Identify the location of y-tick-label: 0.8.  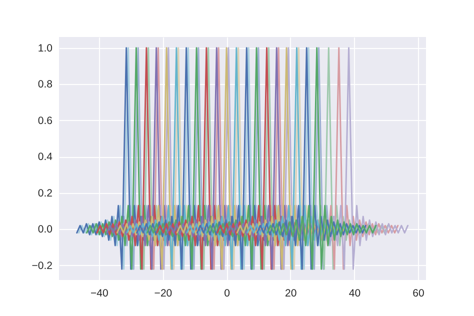
(45, 84).